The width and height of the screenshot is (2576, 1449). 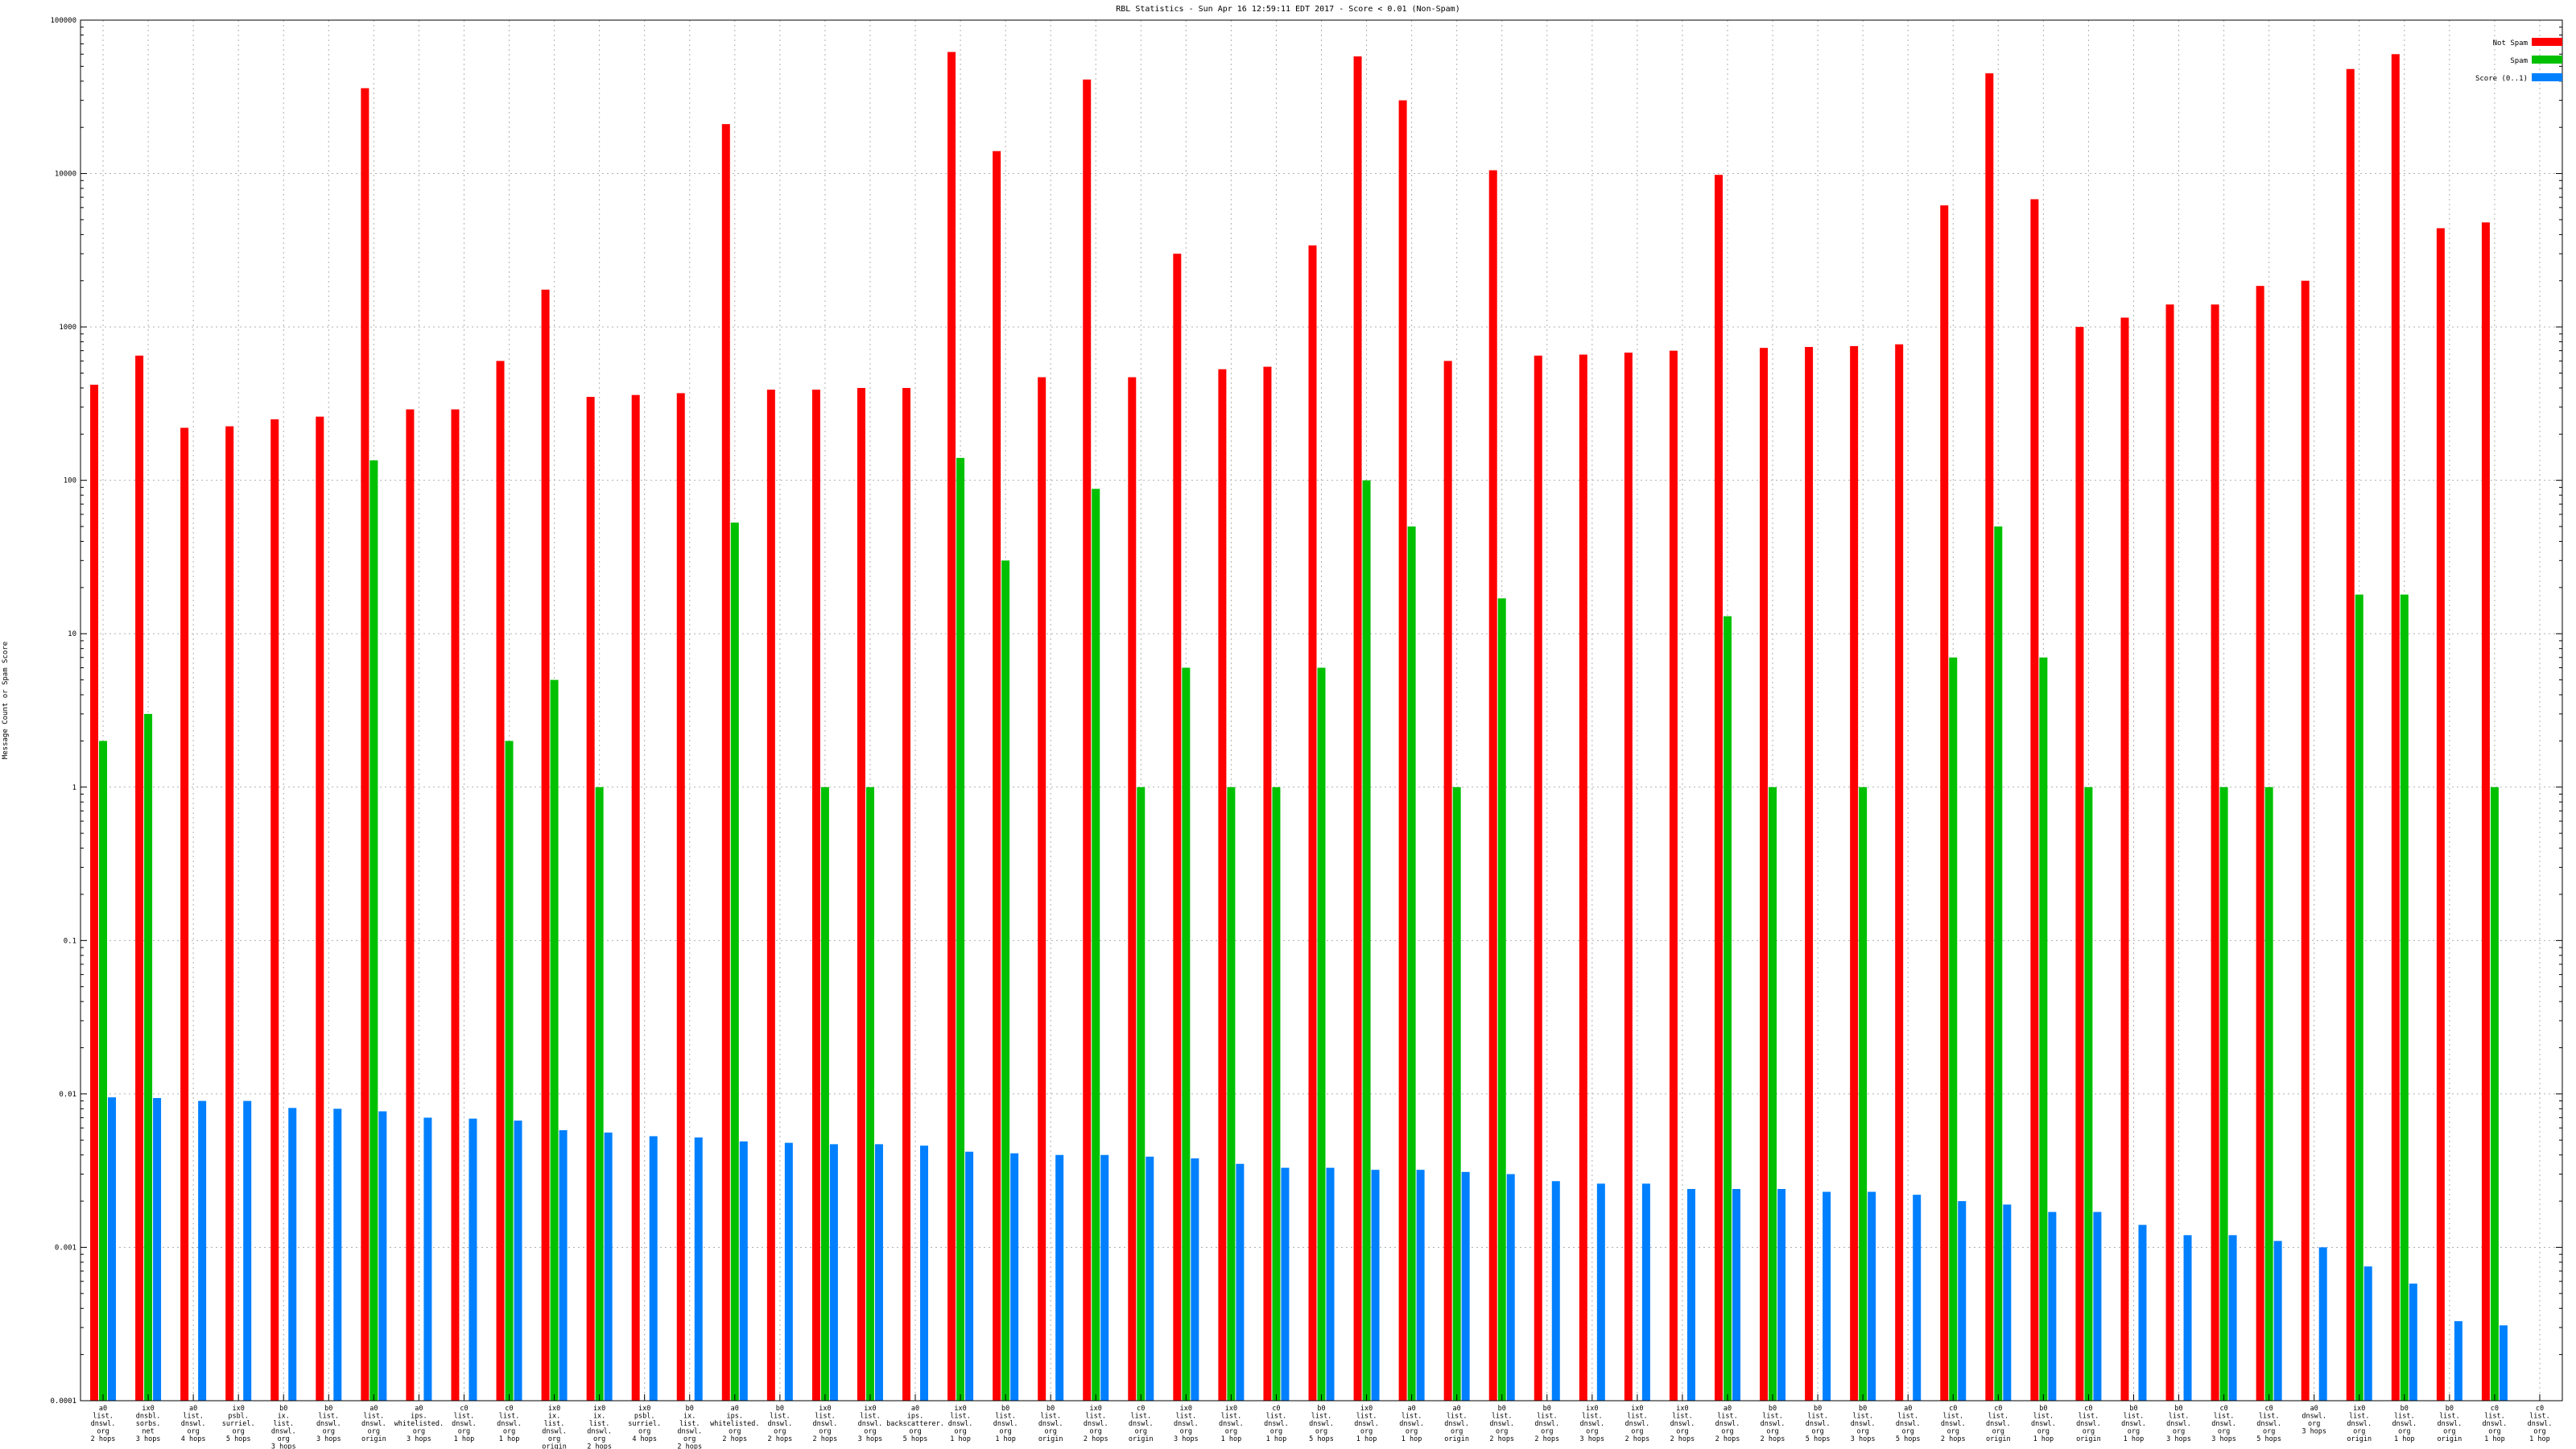 I want to click on bar-score-0-1--26, so click(x=1285, y=1284).